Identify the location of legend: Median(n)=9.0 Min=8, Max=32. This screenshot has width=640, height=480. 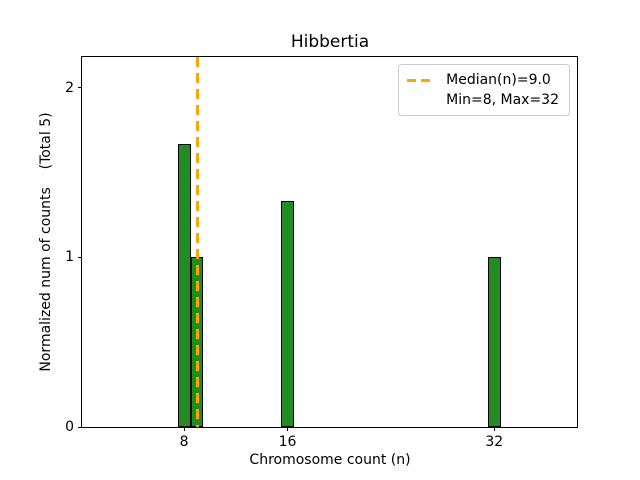
(484, 90).